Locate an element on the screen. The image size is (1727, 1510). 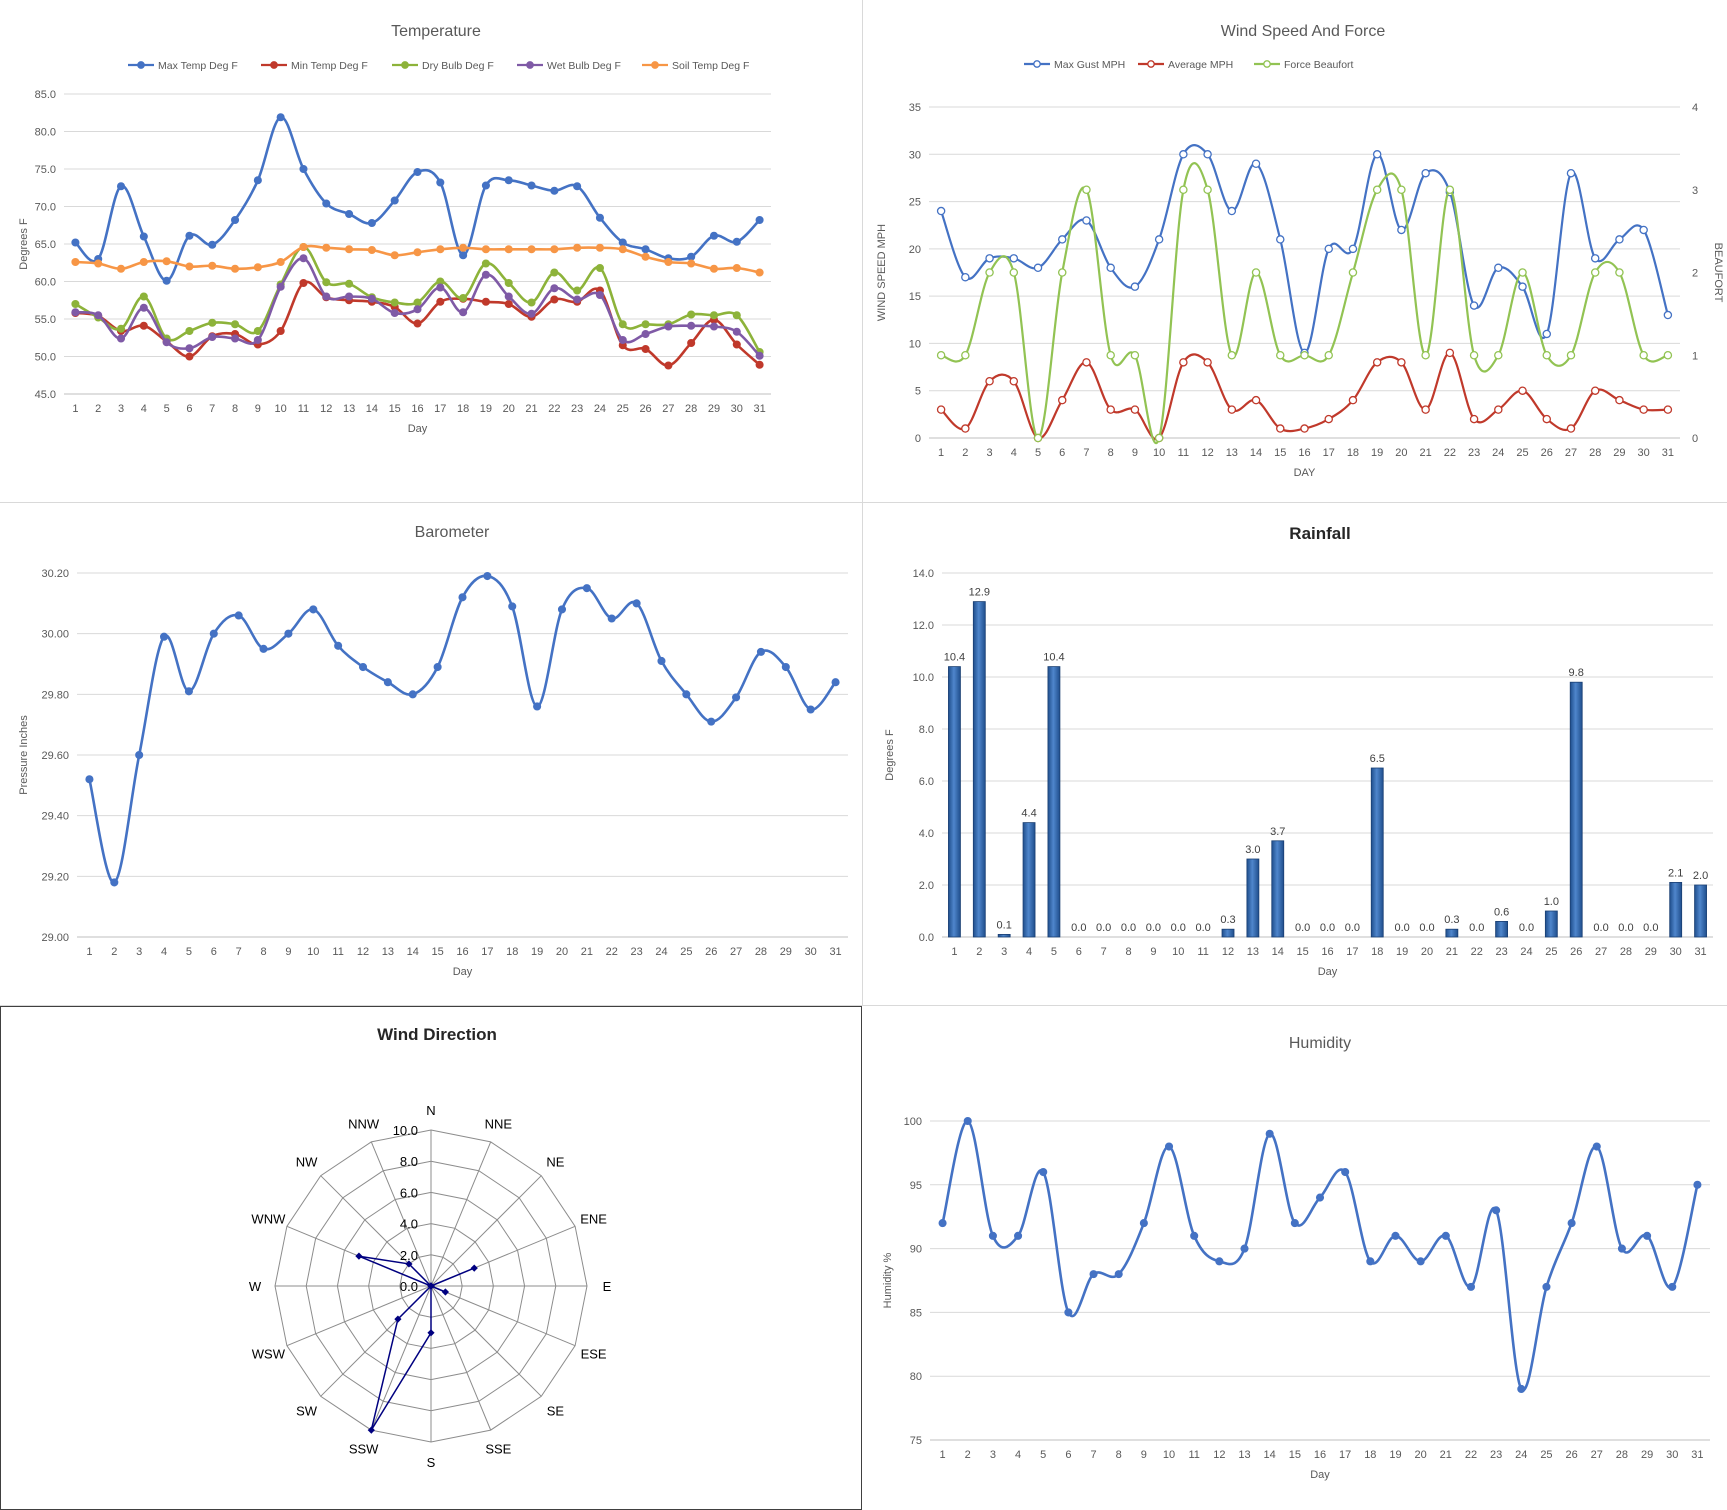
y-tick-label: 80 is located at coordinates (916, 1377).